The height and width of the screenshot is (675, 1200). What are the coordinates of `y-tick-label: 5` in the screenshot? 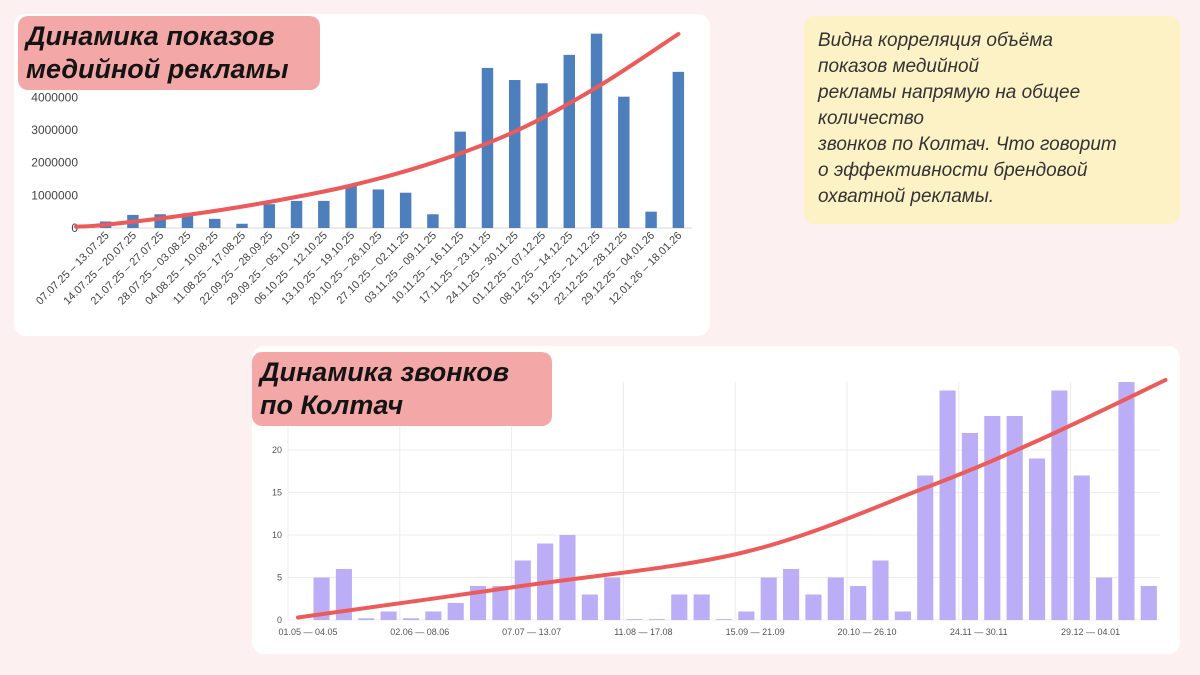 It's located at (279, 578).